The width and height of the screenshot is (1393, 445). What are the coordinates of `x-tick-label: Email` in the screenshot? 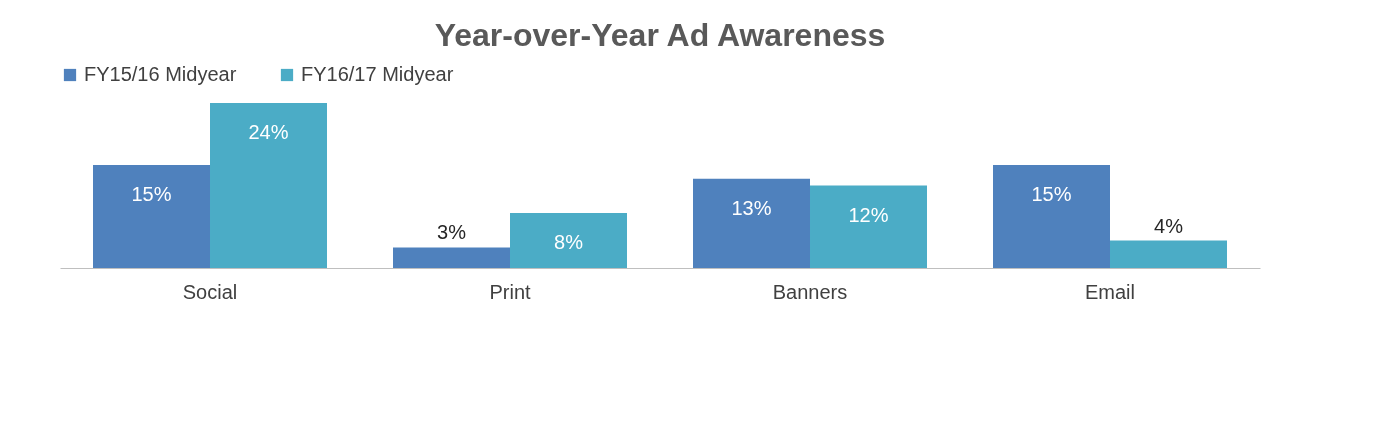 It's located at (1110, 291).